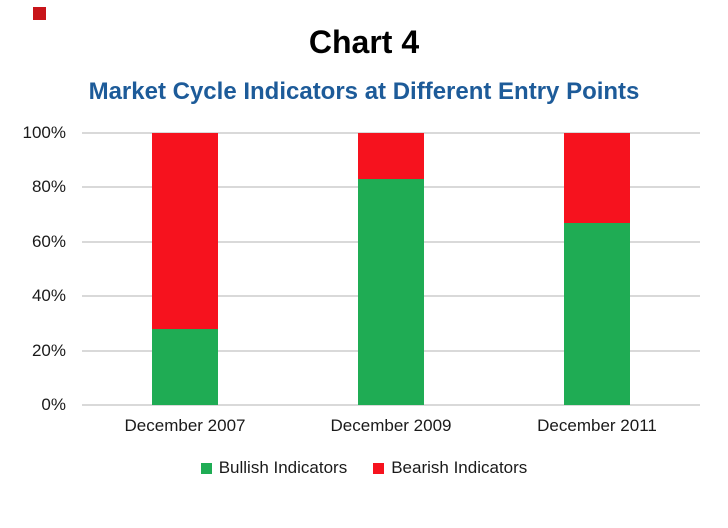  Describe the element at coordinates (364, 42) in the screenshot. I see `chart-title: Chart 4` at that location.